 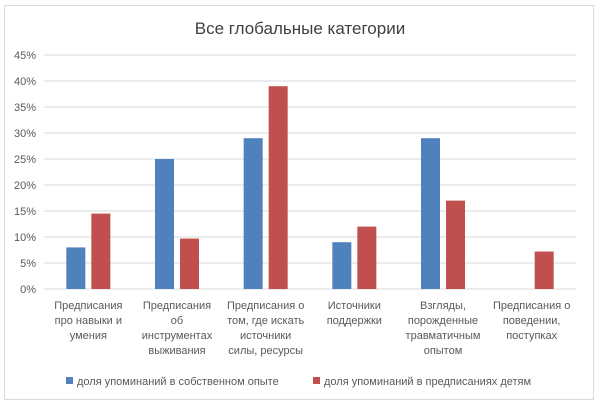 I want to click on x-tick-label: Взгляды, порожденные травматичным опытом, so click(x=443, y=328).